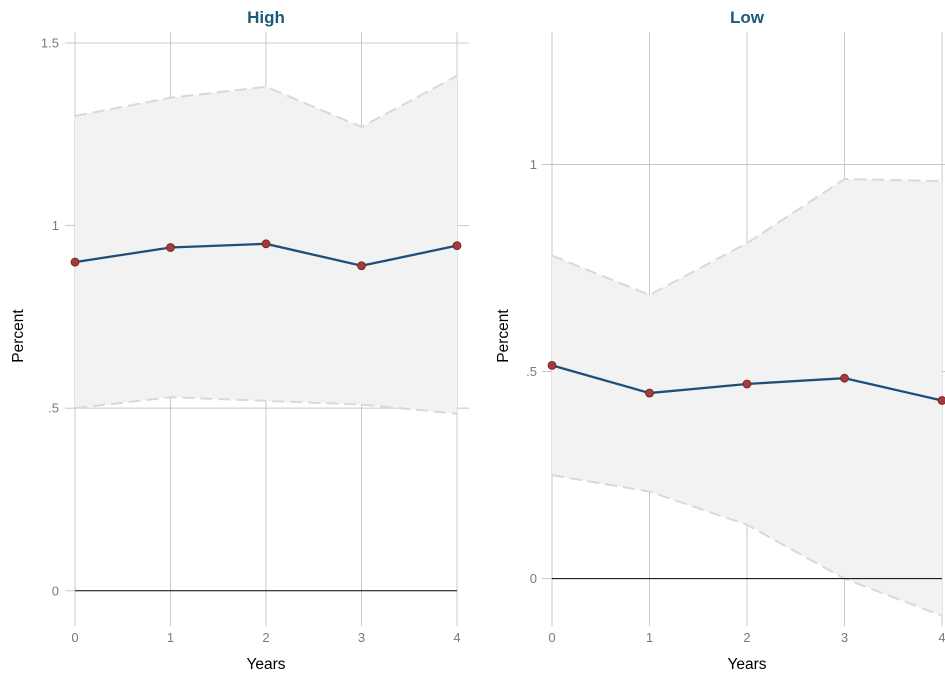 Image resolution: width=945 pixels, height=674 pixels. I want to click on y-tick-label: 1.5, so click(50, 42).